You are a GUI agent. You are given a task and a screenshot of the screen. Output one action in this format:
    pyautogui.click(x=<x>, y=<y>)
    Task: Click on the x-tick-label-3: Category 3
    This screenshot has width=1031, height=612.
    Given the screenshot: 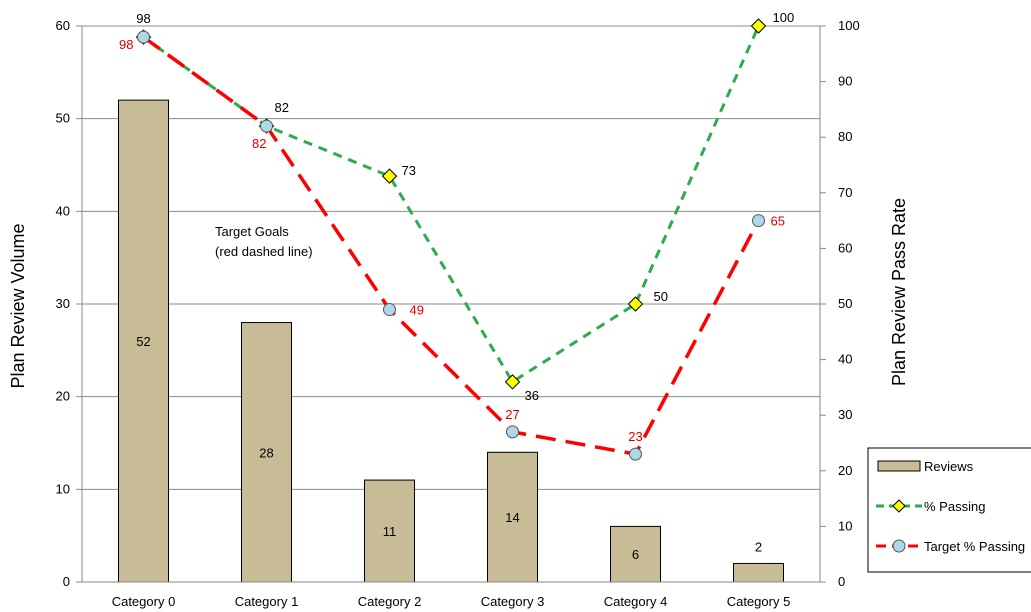 What is the action you would take?
    pyautogui.click(x=513, y=601)
    